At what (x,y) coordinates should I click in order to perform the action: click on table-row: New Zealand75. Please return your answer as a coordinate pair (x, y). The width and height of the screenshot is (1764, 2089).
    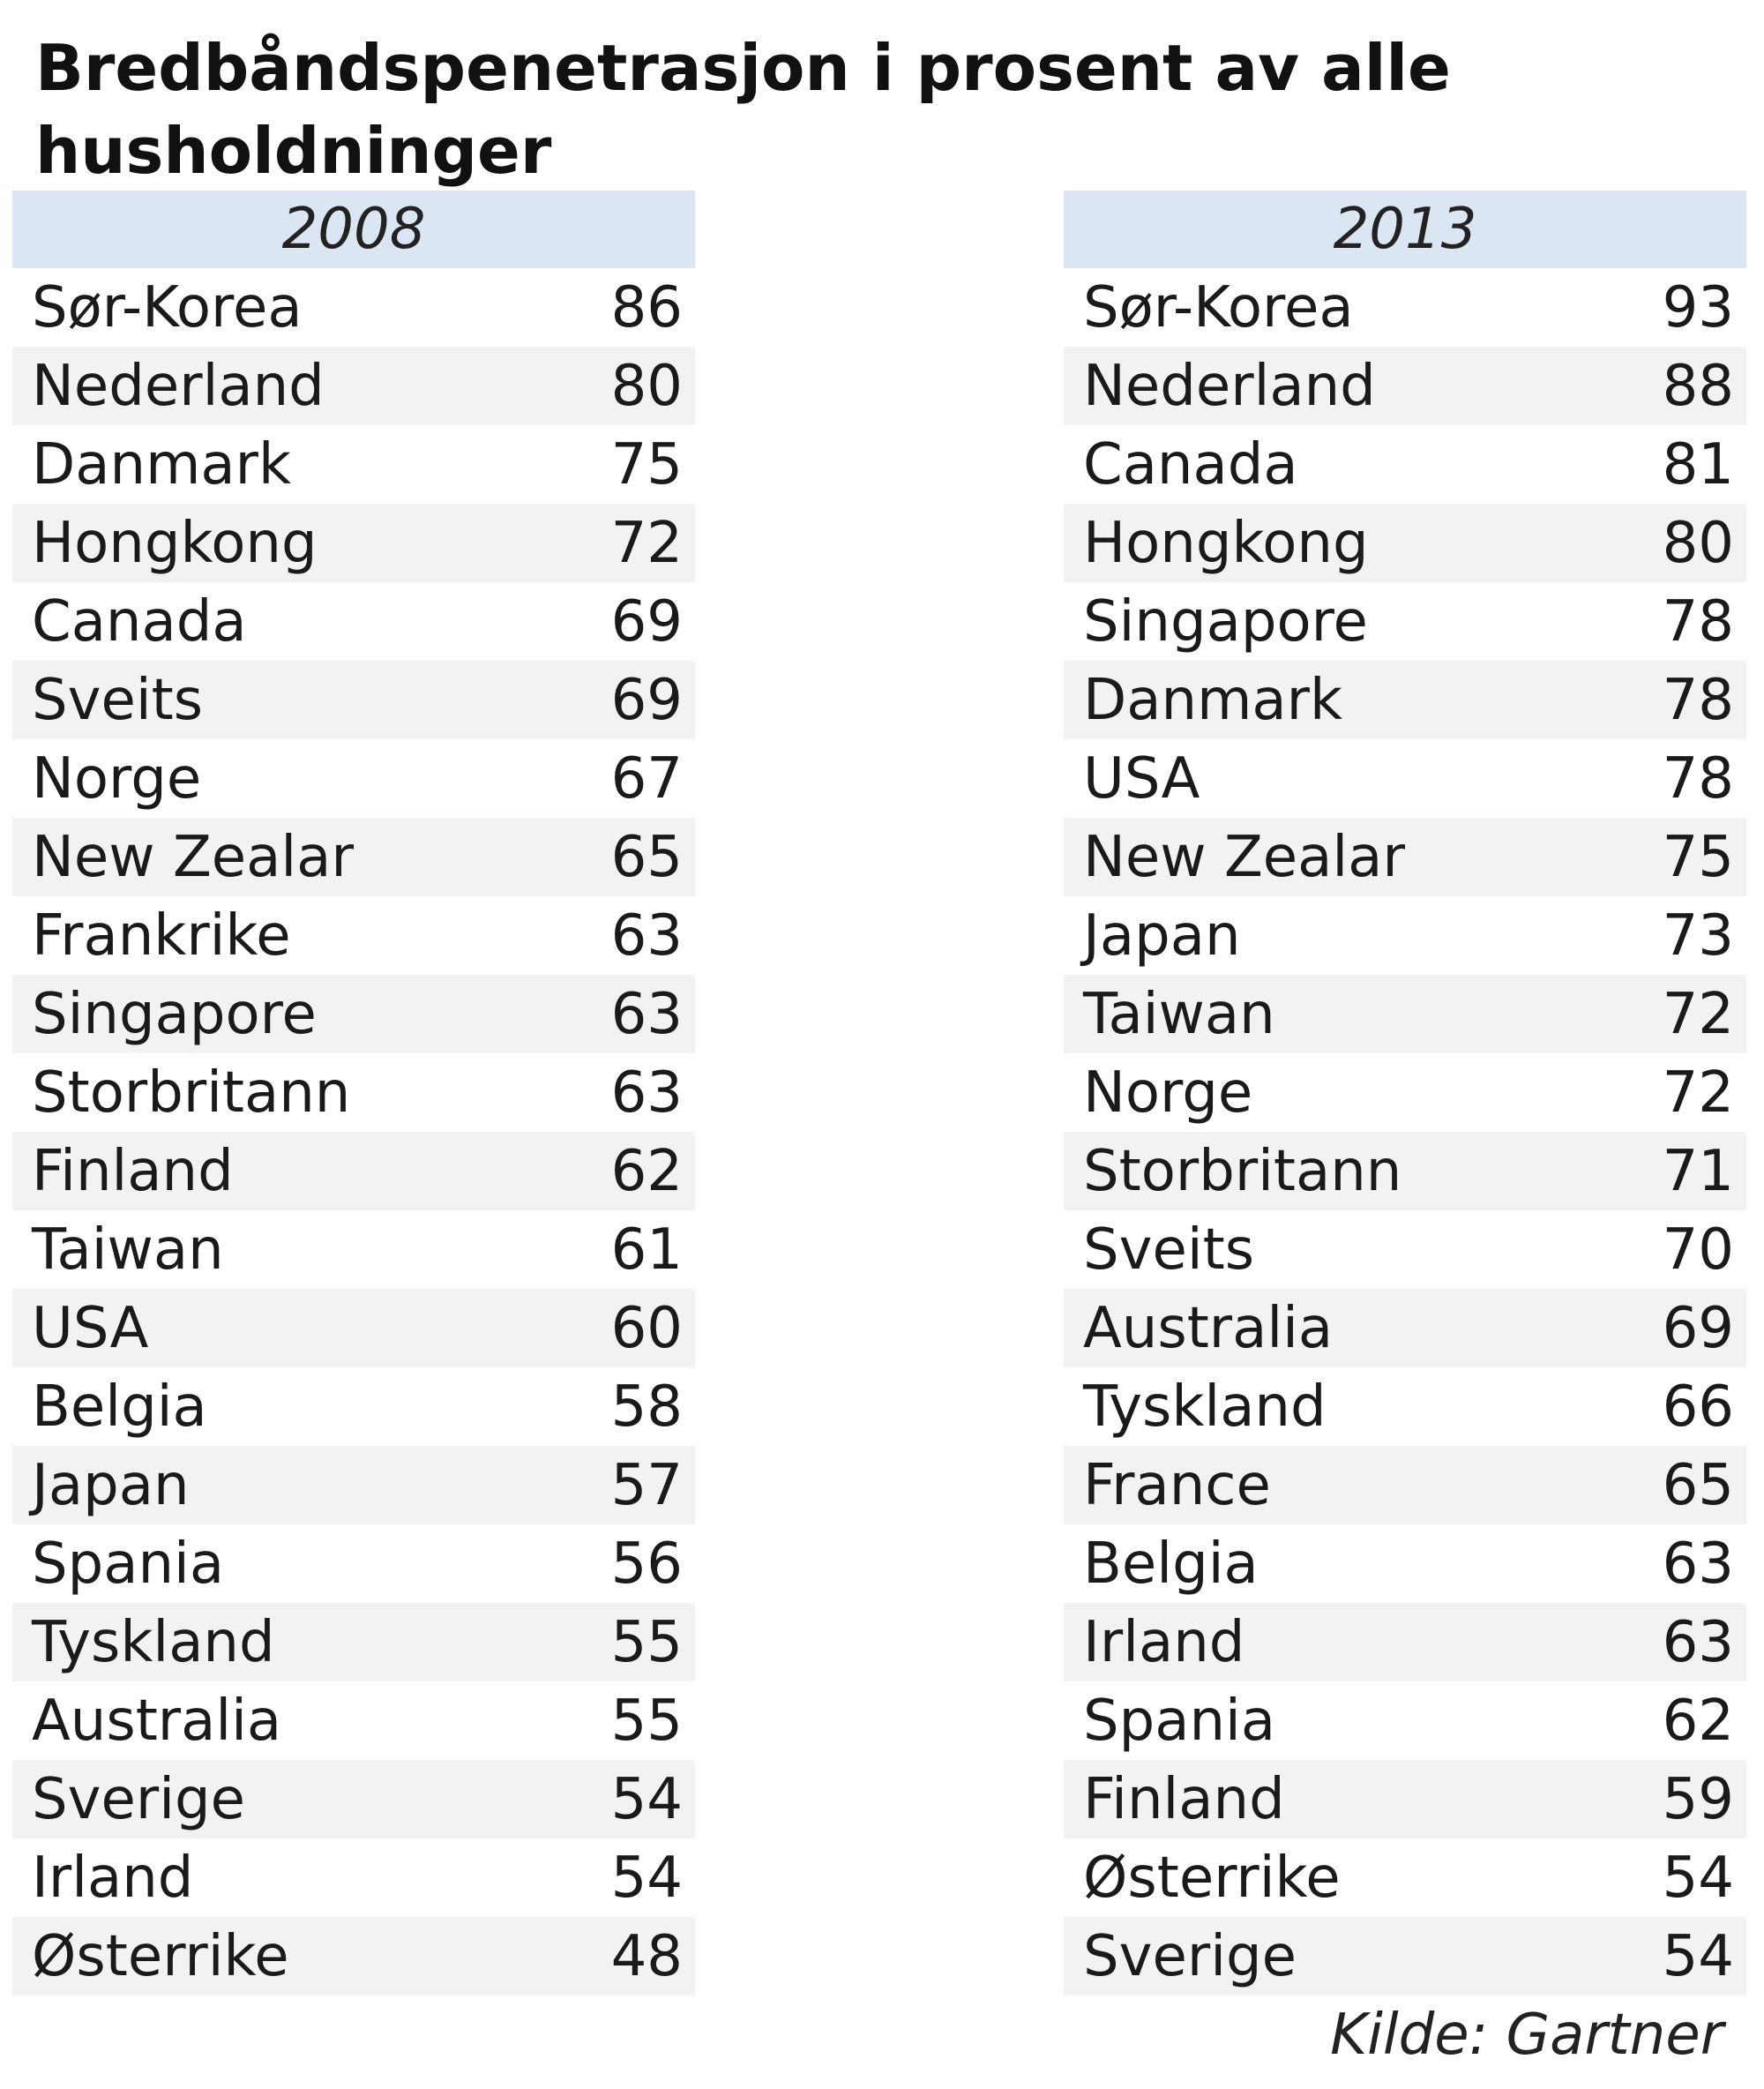
    Looking at the image, I should click on (1405, 857).